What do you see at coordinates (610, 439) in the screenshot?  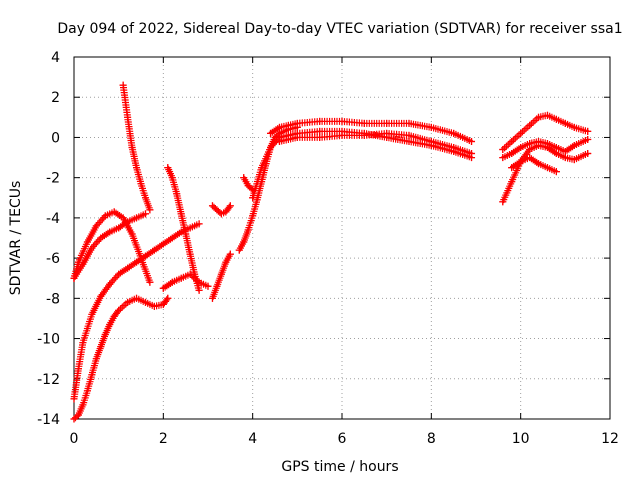 I see `x-tick-label: 12` at bounding box center [610, 439].